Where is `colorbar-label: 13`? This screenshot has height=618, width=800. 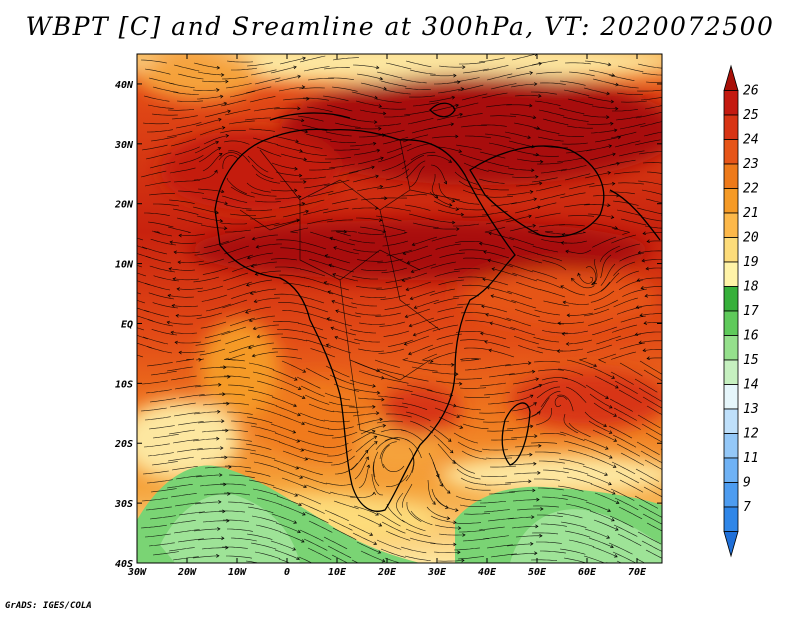
colorbar-label: 13 is located at coordinates (751, 409).